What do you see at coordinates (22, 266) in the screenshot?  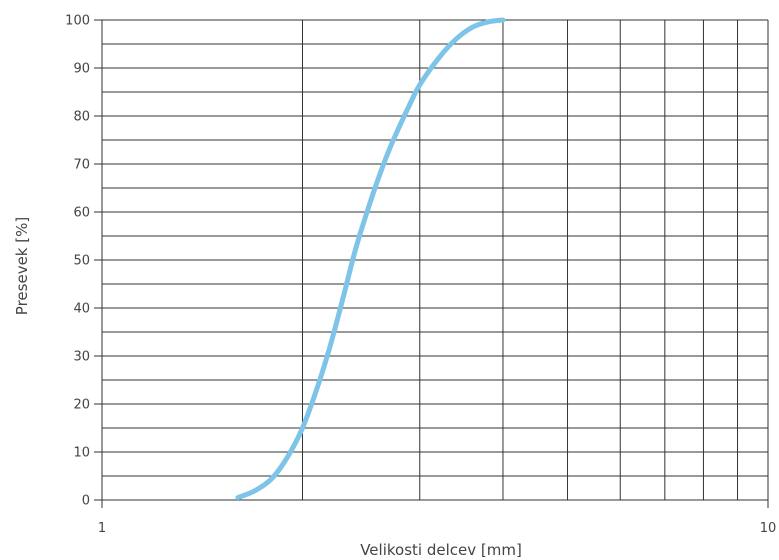 I see `y-axis-label: Presevek [%]` at bounding box center [22, 266].